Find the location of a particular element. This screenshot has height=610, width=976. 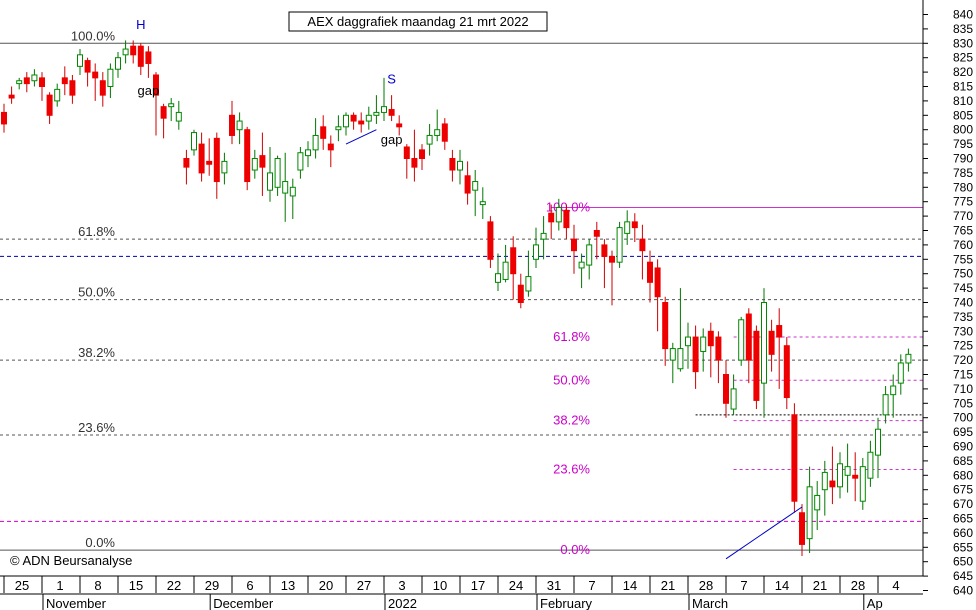

y-tick-label: 780 is located at coordinates (963, 187).